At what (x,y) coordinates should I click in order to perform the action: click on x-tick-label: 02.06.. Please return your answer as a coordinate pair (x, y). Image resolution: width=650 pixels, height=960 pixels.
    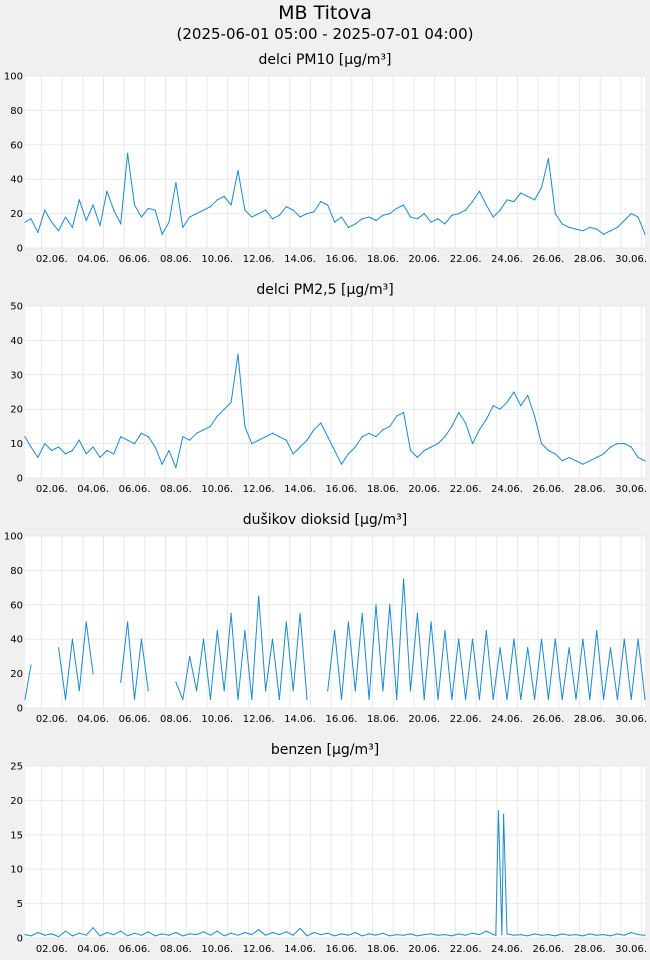
    Looking at the image, I should click on (52, 489).